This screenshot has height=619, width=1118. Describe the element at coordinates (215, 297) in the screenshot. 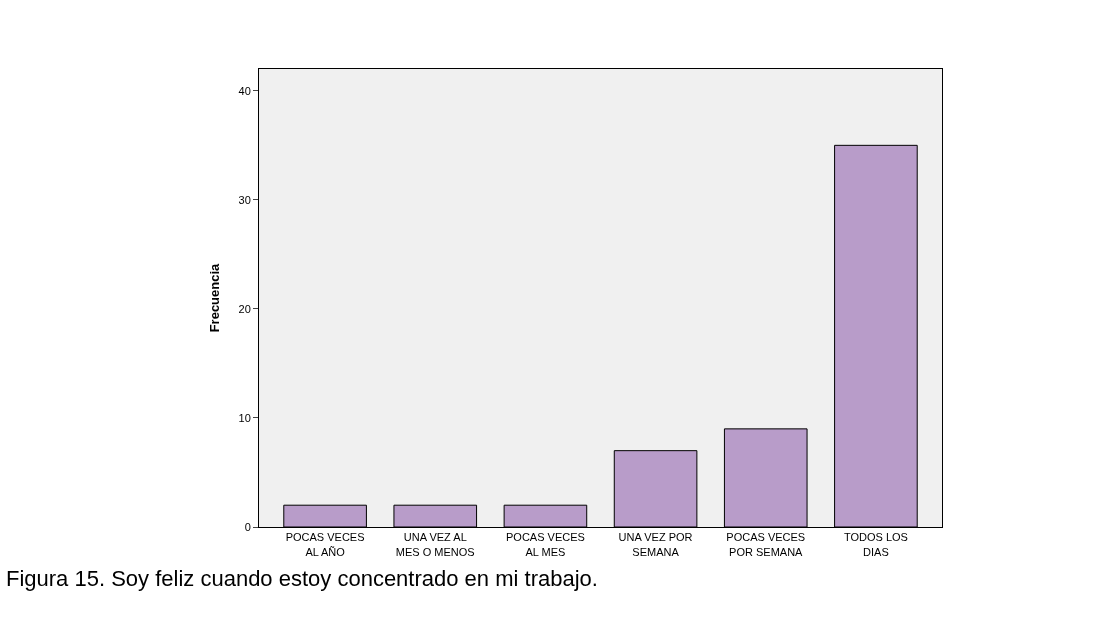

I see `y-axis-title: Frecuencia` at that location.